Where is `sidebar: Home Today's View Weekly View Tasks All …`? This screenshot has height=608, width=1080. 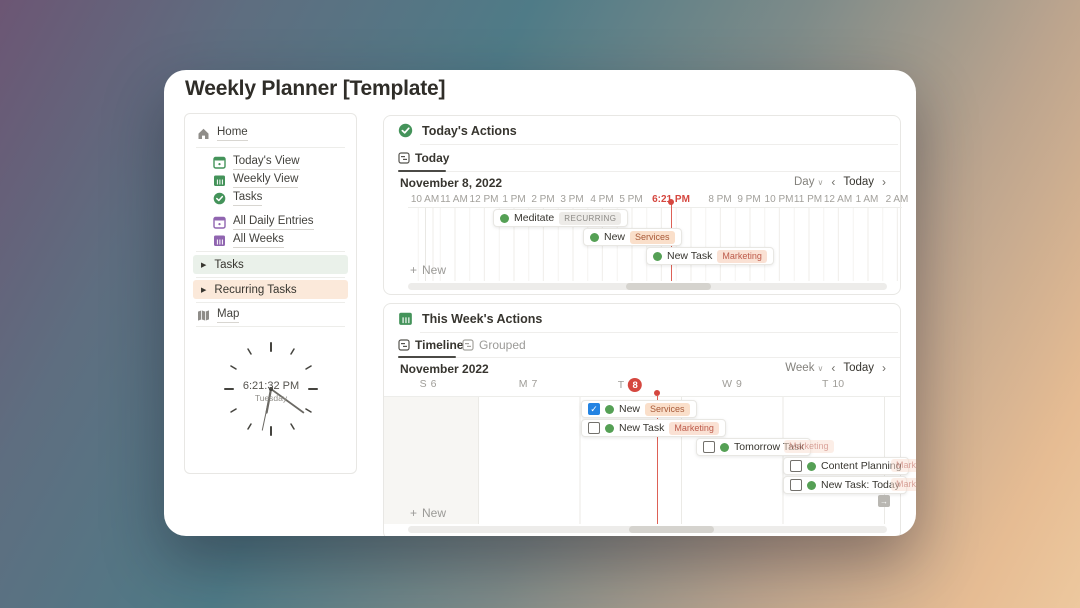 sidebar: Home Today's View Weekly View Tasks All … is located at coordinates (270, 293).